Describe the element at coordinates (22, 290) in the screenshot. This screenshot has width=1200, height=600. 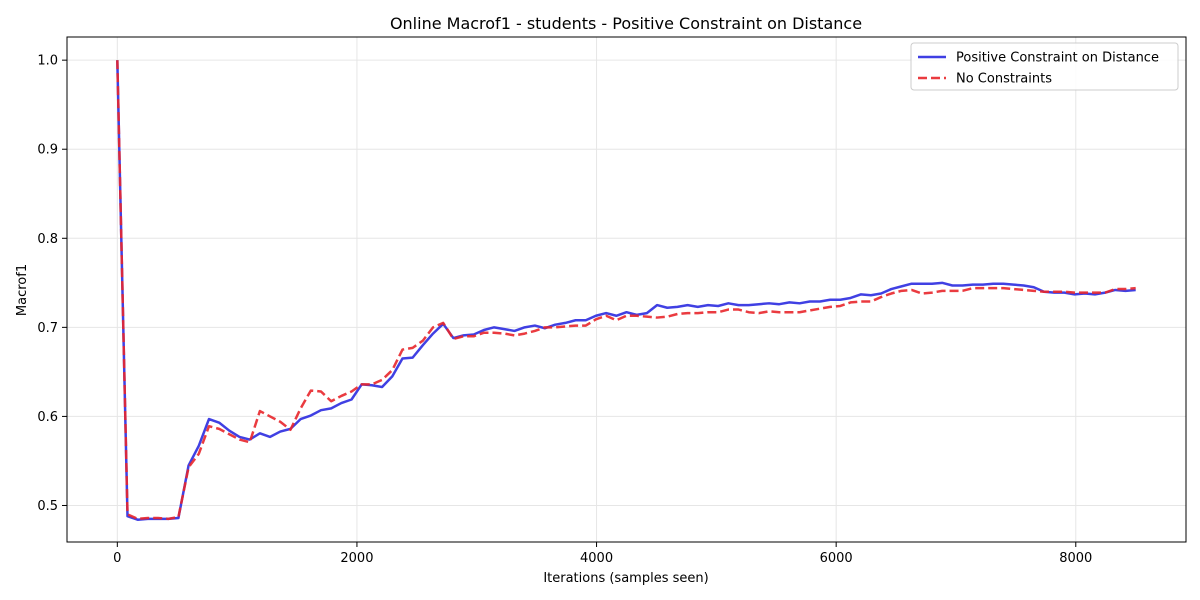
I see `y-axis-label: Macrof1` at that location.